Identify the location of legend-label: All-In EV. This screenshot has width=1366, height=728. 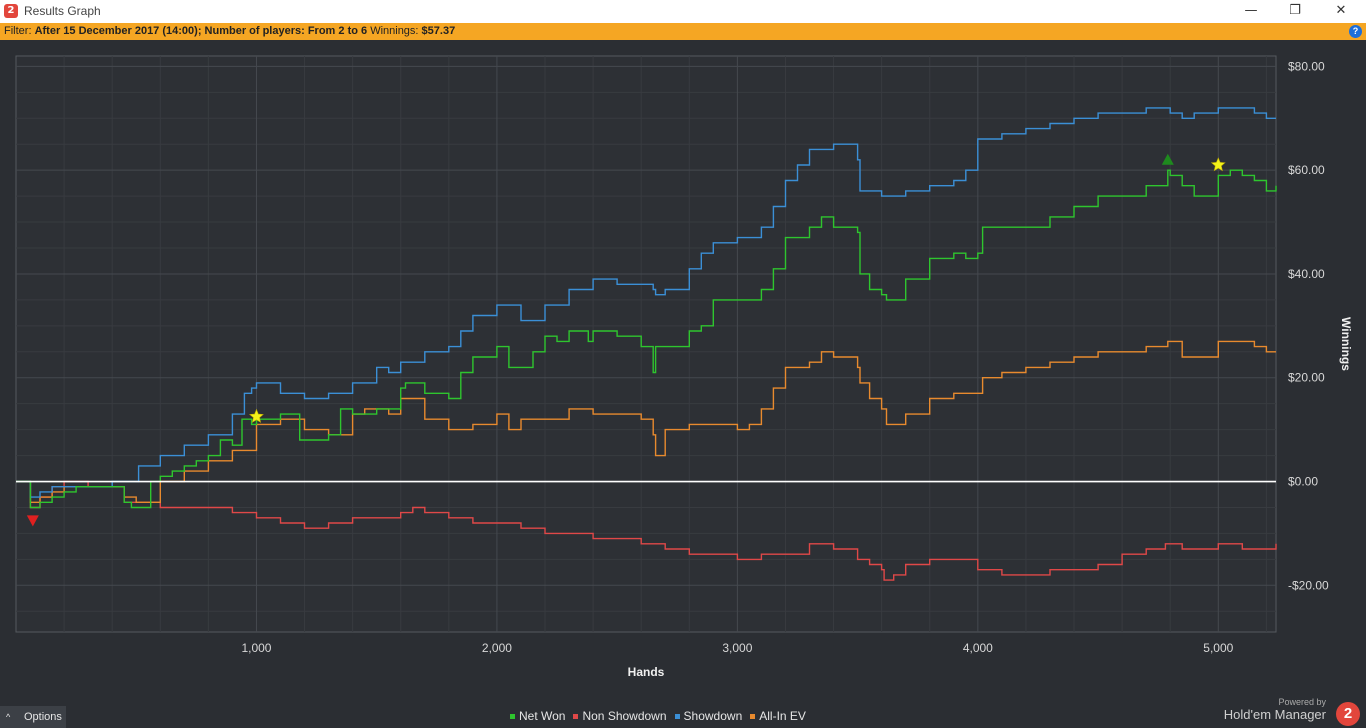
(782, 716).